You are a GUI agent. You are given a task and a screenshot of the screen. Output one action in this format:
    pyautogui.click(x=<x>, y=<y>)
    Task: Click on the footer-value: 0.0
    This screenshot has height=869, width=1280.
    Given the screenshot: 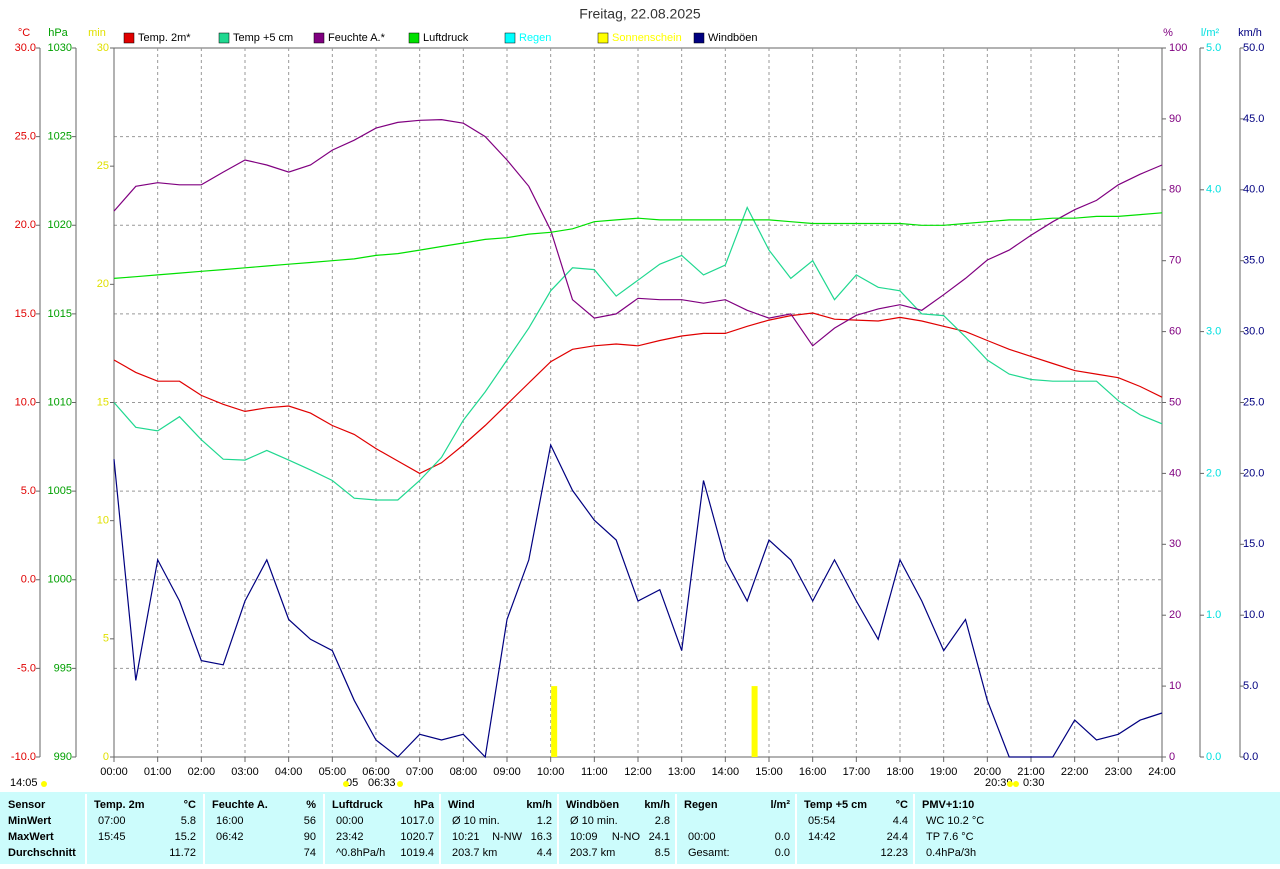 What is the action you would take?
    pyautogui.click(x=782, y=837)
    